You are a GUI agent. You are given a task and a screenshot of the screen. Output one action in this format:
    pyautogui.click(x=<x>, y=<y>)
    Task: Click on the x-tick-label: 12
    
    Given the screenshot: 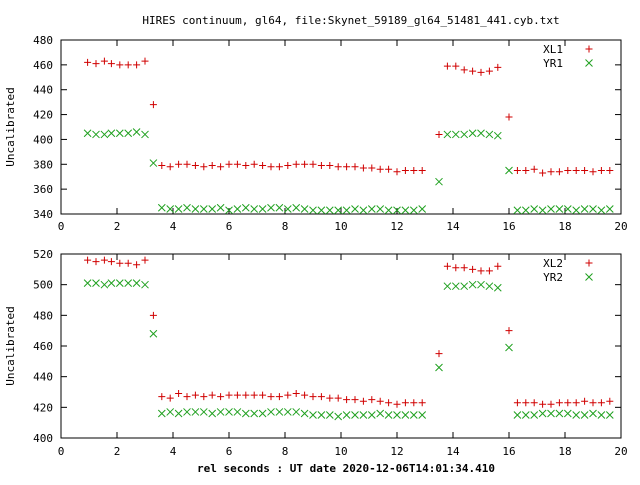 What is the action you would take?
    pyautogui.click(x=396, y=451)
    